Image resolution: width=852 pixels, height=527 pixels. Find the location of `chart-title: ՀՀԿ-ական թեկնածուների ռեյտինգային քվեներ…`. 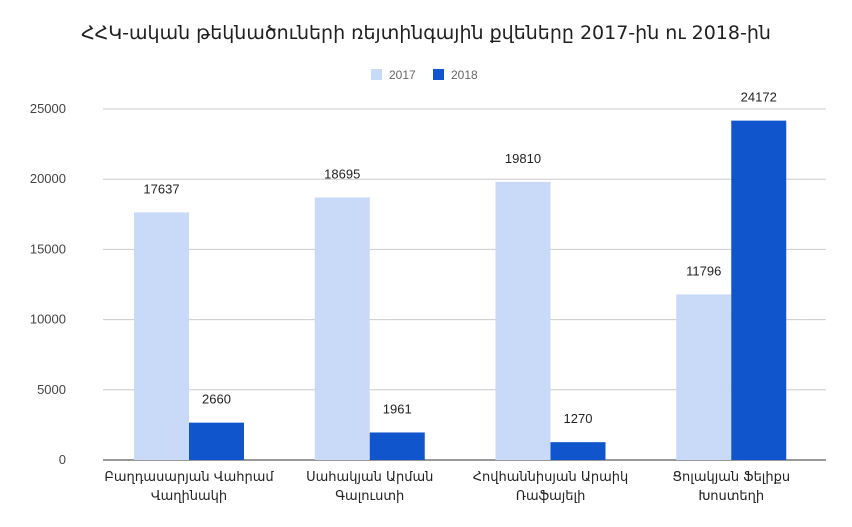

chart-title: ՀՀԿ-ական թեկնածուների ռեյտինգային քվեներ… is located at coordinates (426, 33).